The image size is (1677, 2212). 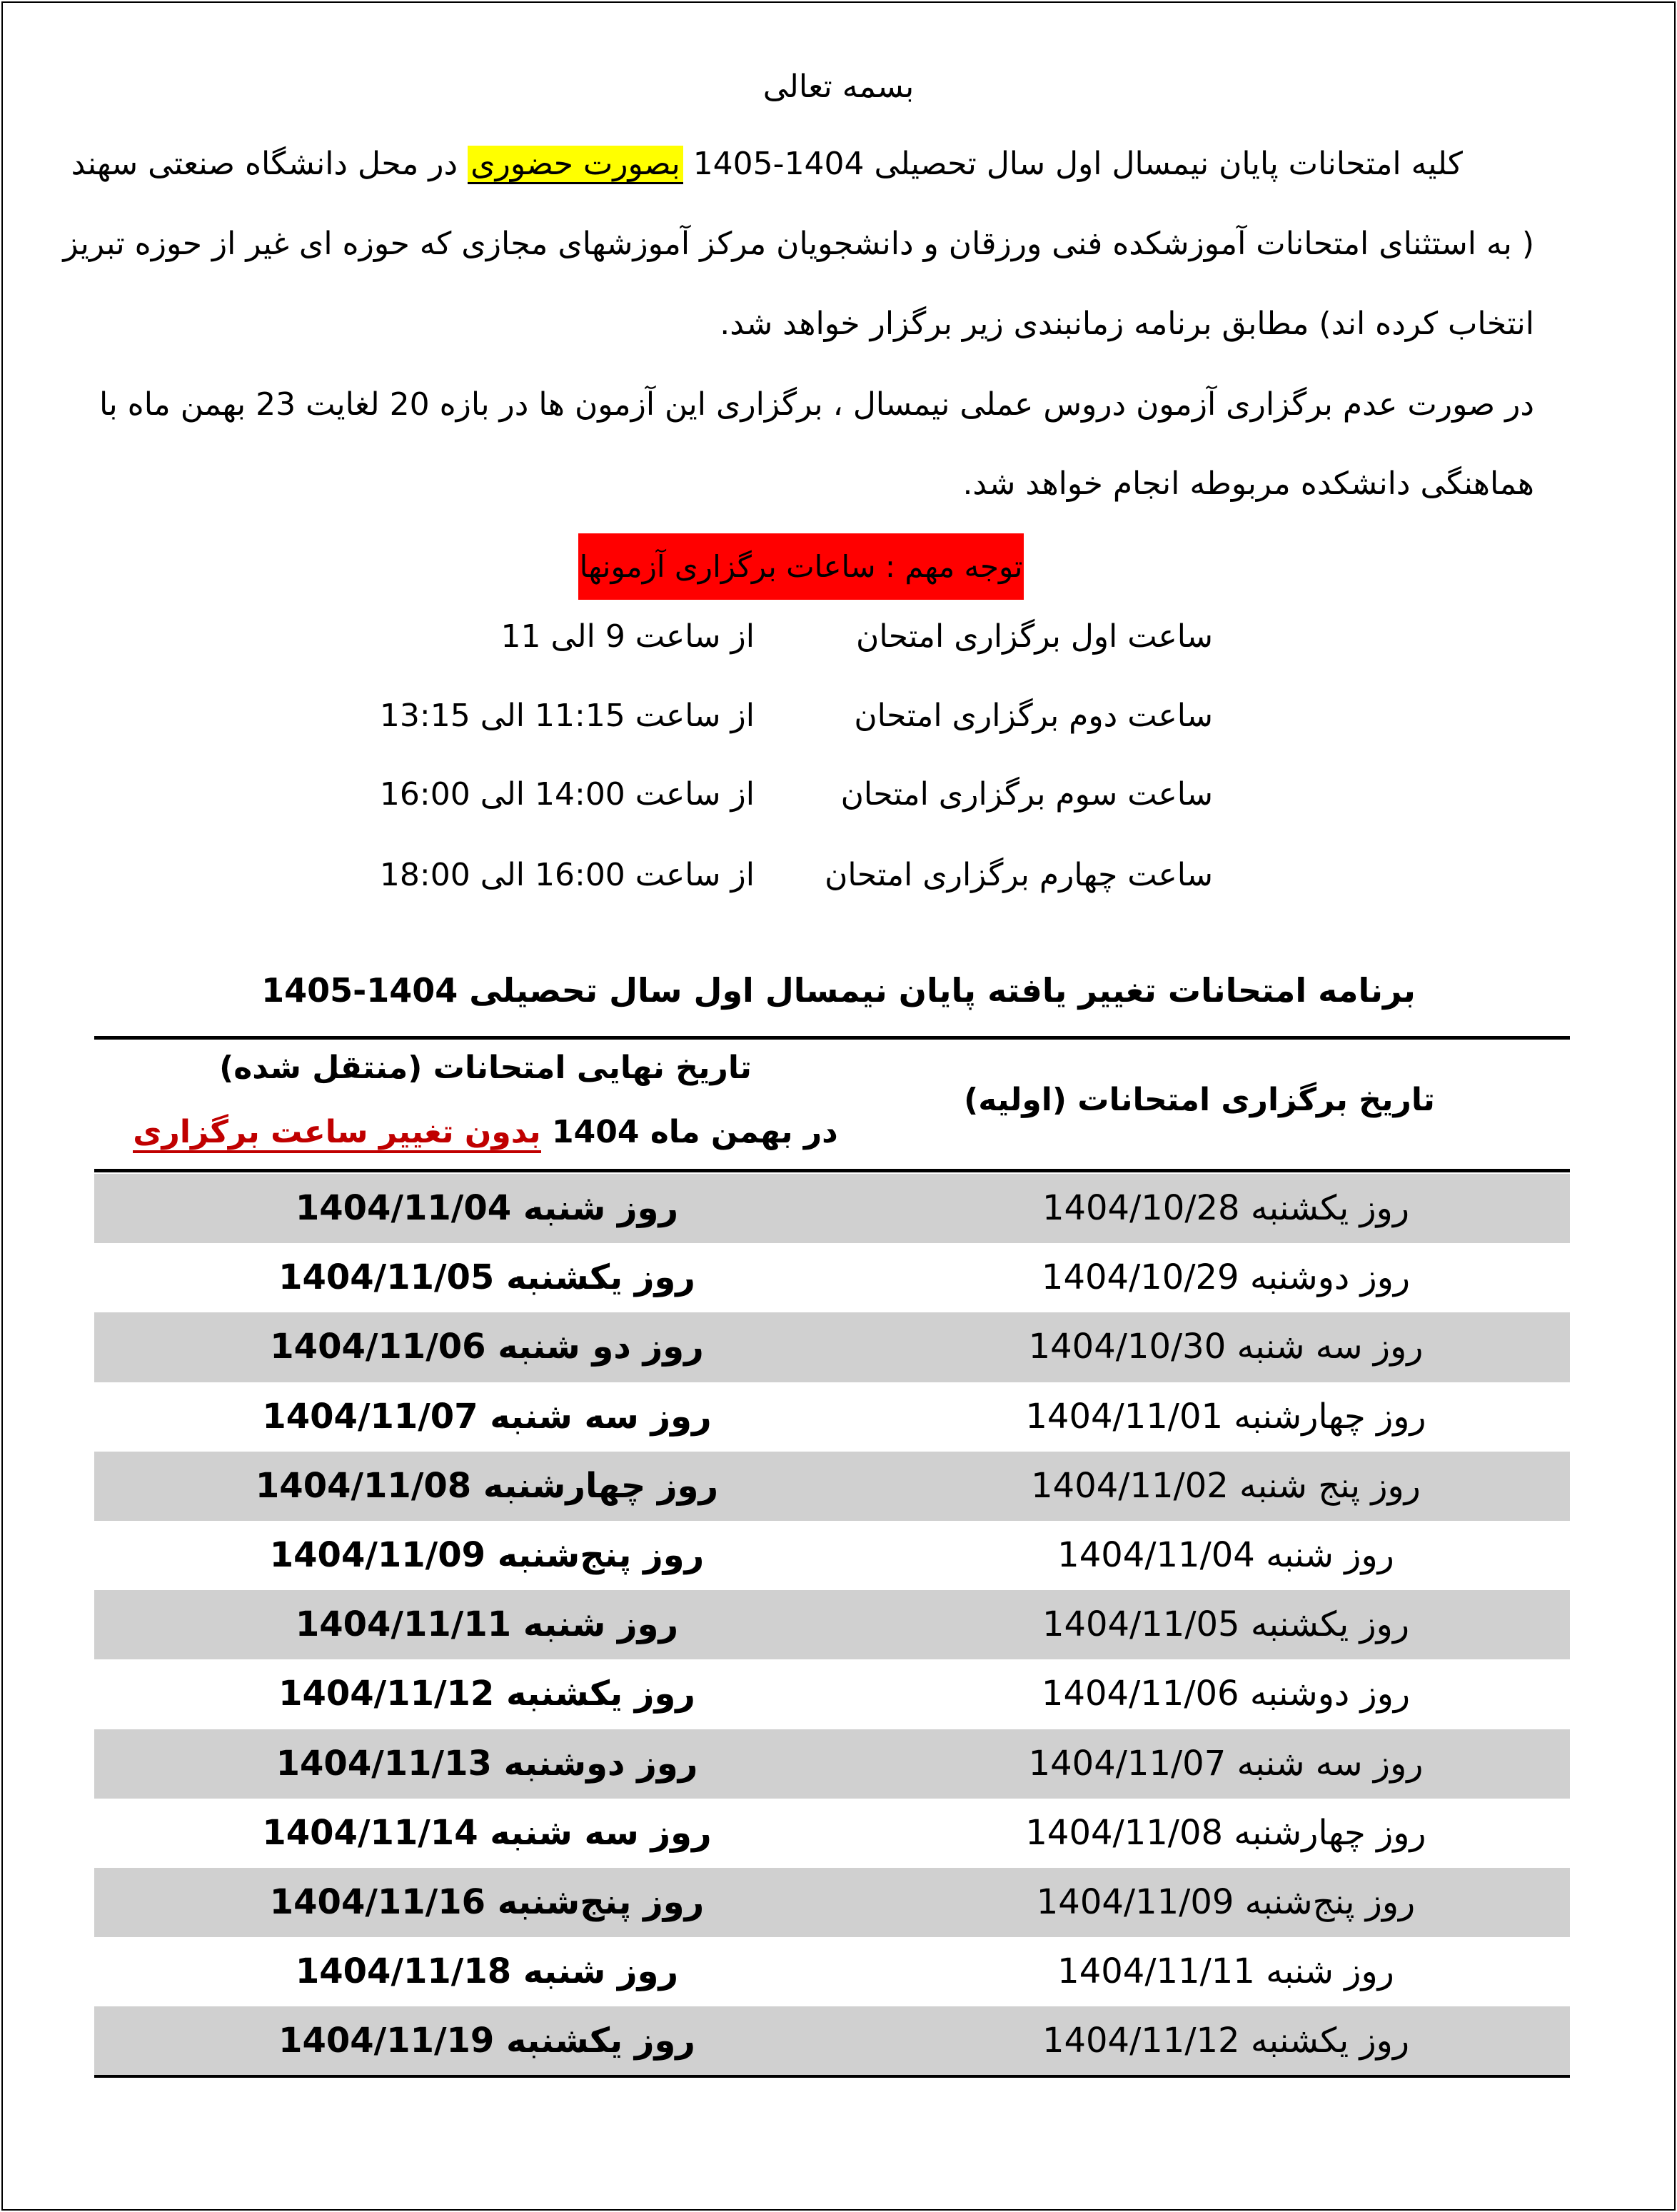 What do you see at coordinates (485, 1068) in the screenshot?
I see `header-final-date: تاریخ نهایی امتحانات (منتقل شده)` at bounding box center [485, 1068].